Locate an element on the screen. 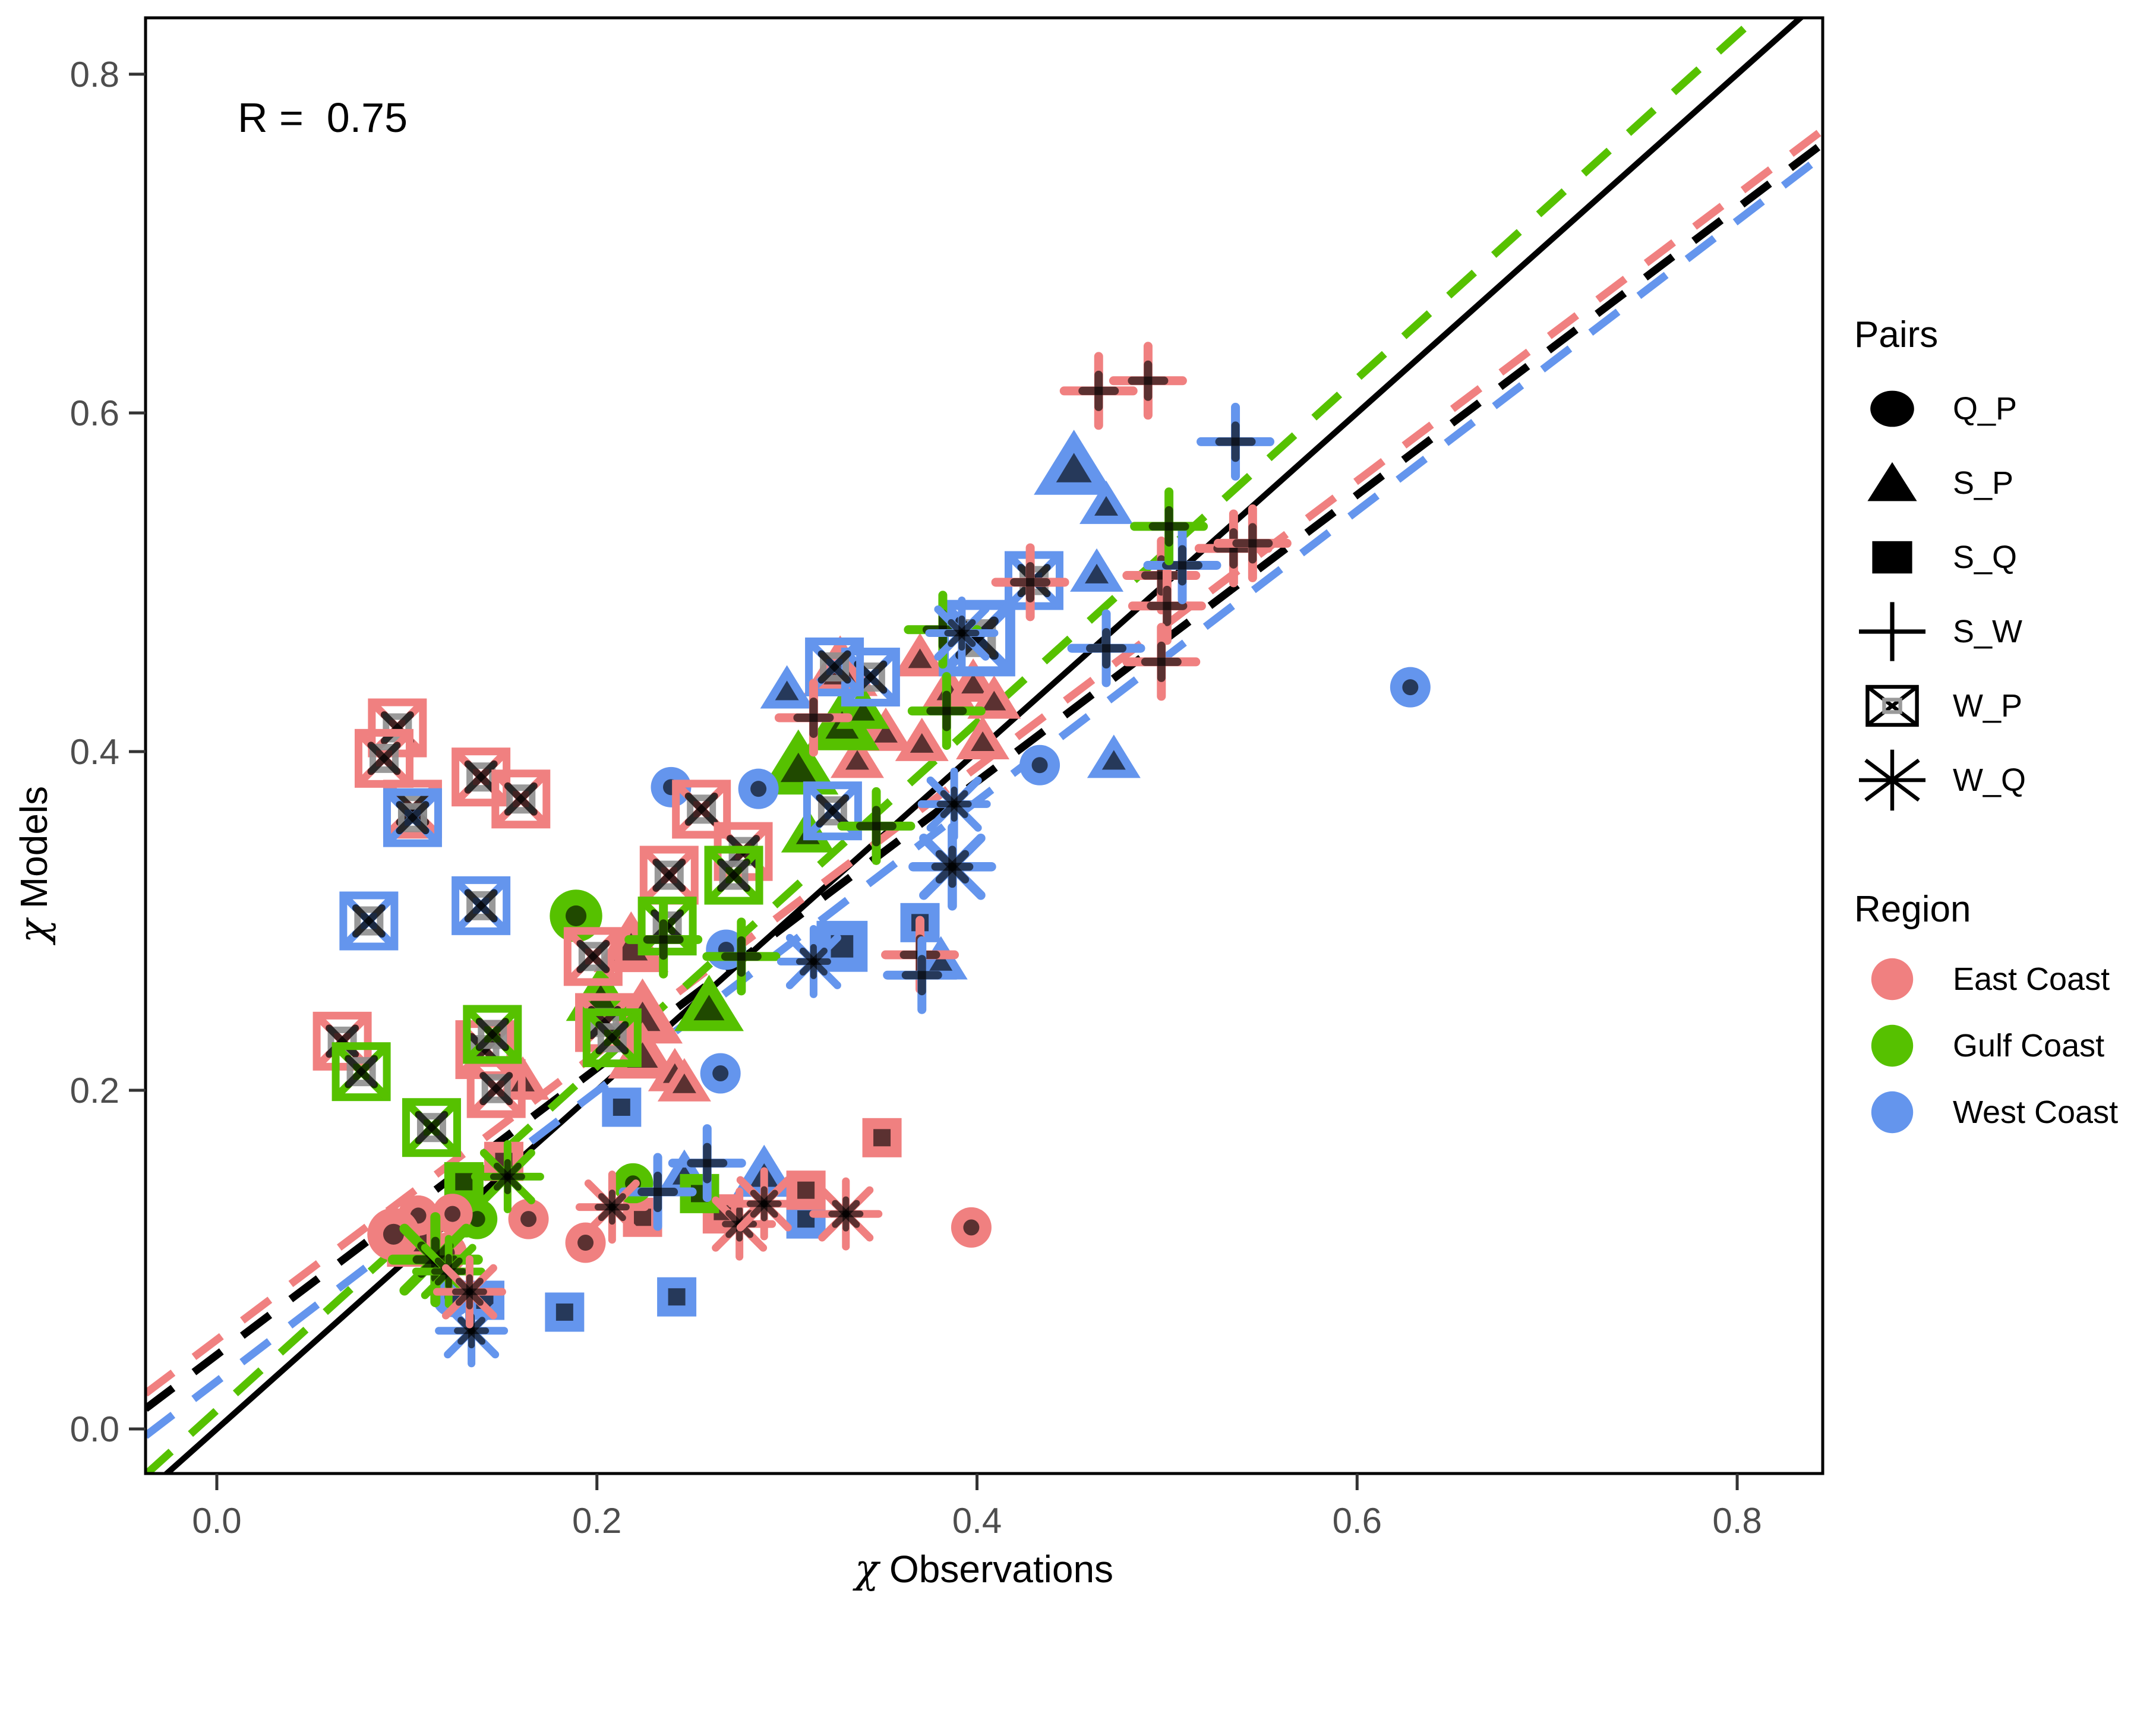 Image resolution: width=2156 pixels, height=1729 pixels. legend-label: West Coast is located at coordinates (2036, 1112).